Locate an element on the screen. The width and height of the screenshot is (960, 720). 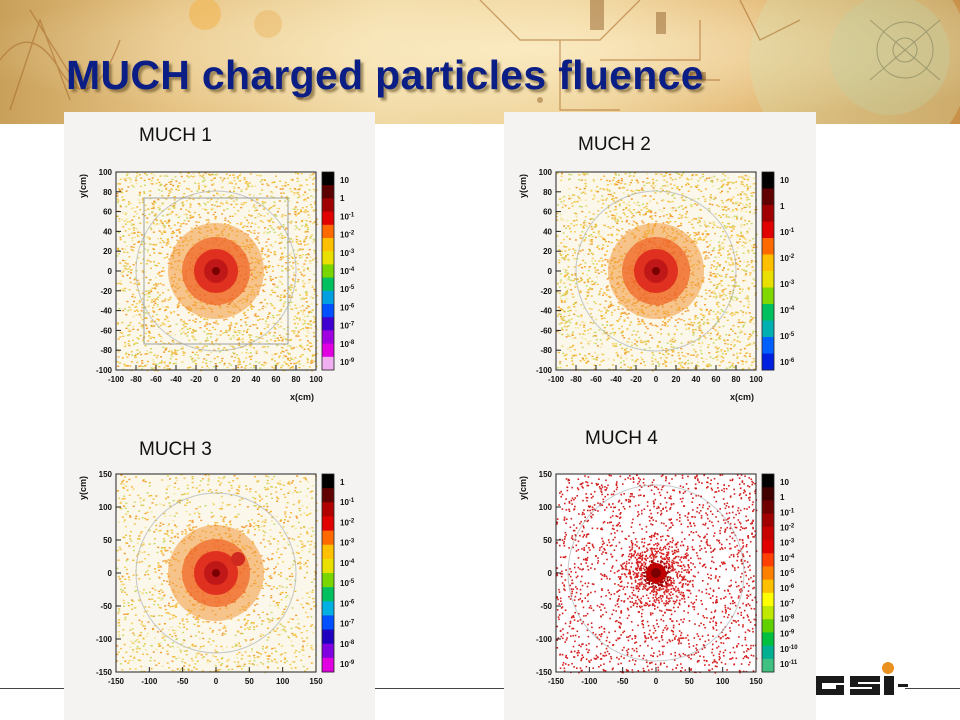
footer-rule-left is located at coordinates (33, 688).